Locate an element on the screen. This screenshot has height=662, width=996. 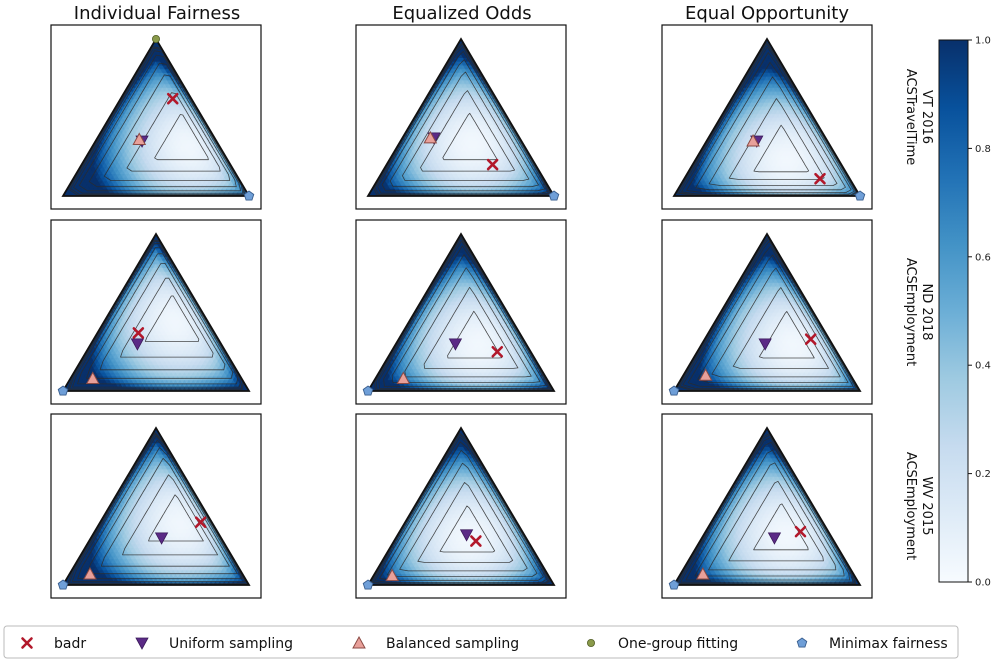
simplex-panel-r1-c0 is located at coordinates (156, 312).